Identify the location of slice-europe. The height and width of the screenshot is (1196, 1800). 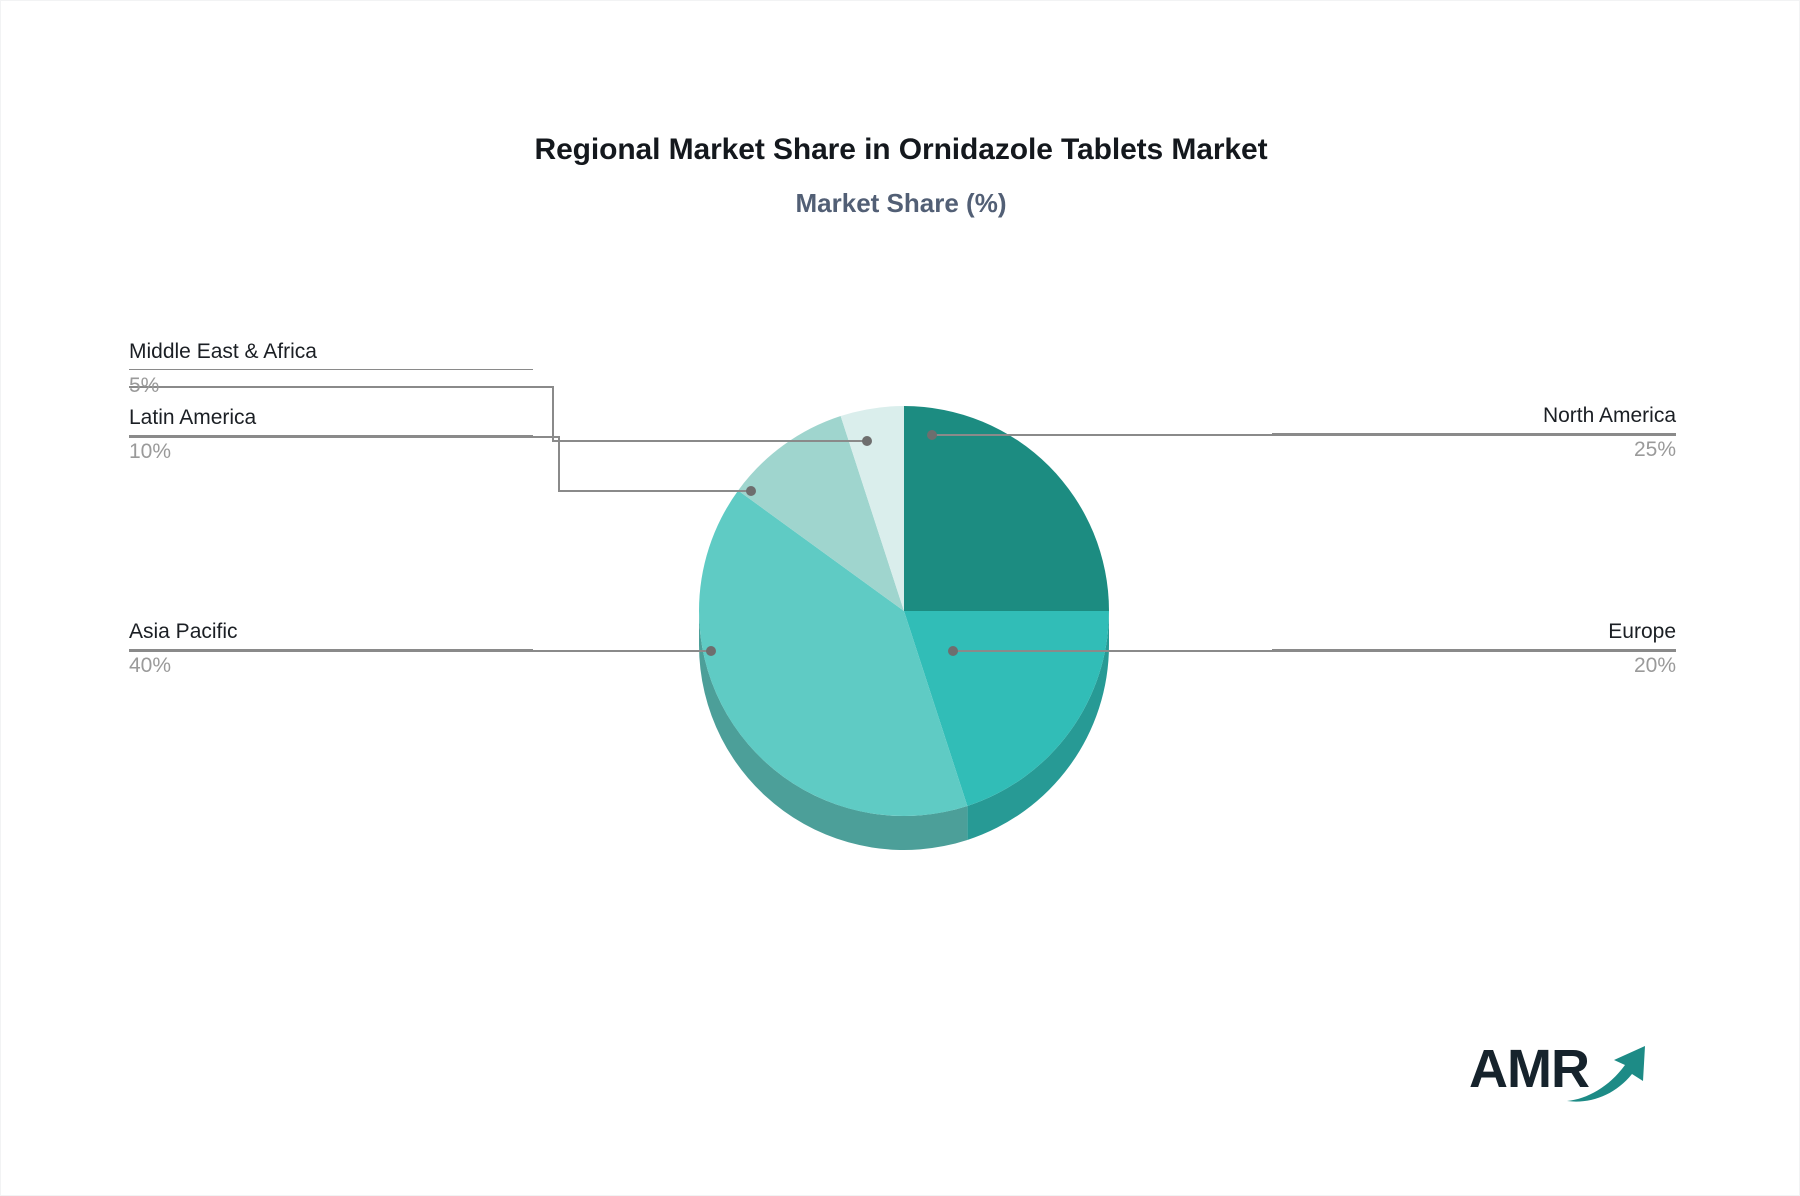
(1006, 708).